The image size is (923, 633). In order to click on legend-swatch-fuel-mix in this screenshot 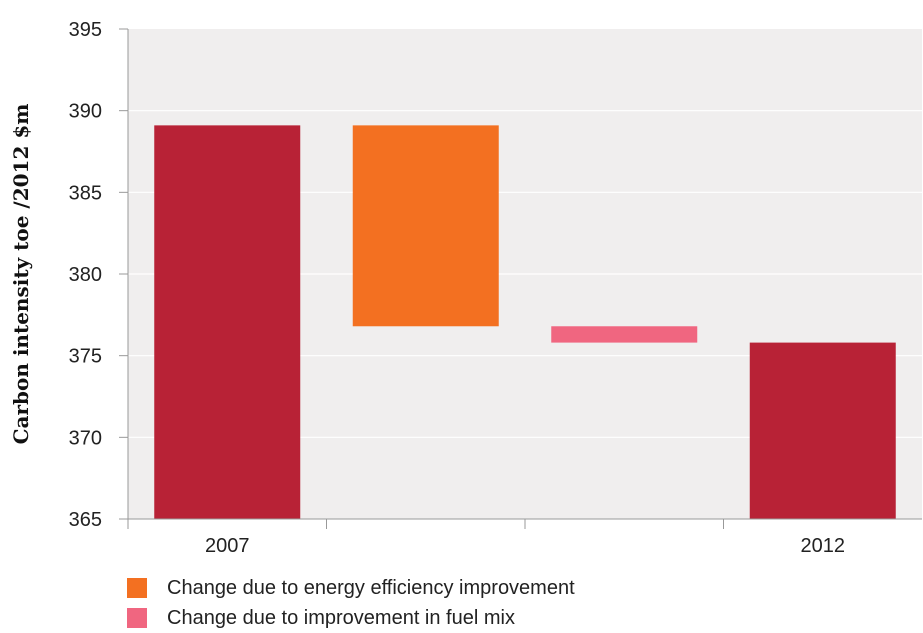, I will do `click(137, 618)`.